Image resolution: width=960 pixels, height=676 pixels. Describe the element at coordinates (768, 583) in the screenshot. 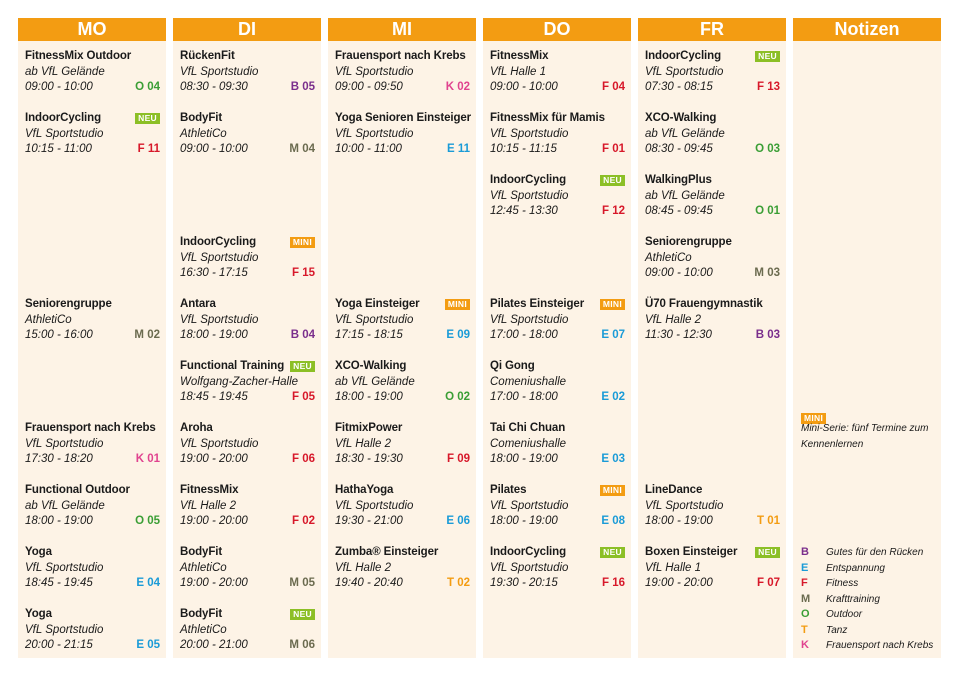

I see `course-code: F 07` at that location.